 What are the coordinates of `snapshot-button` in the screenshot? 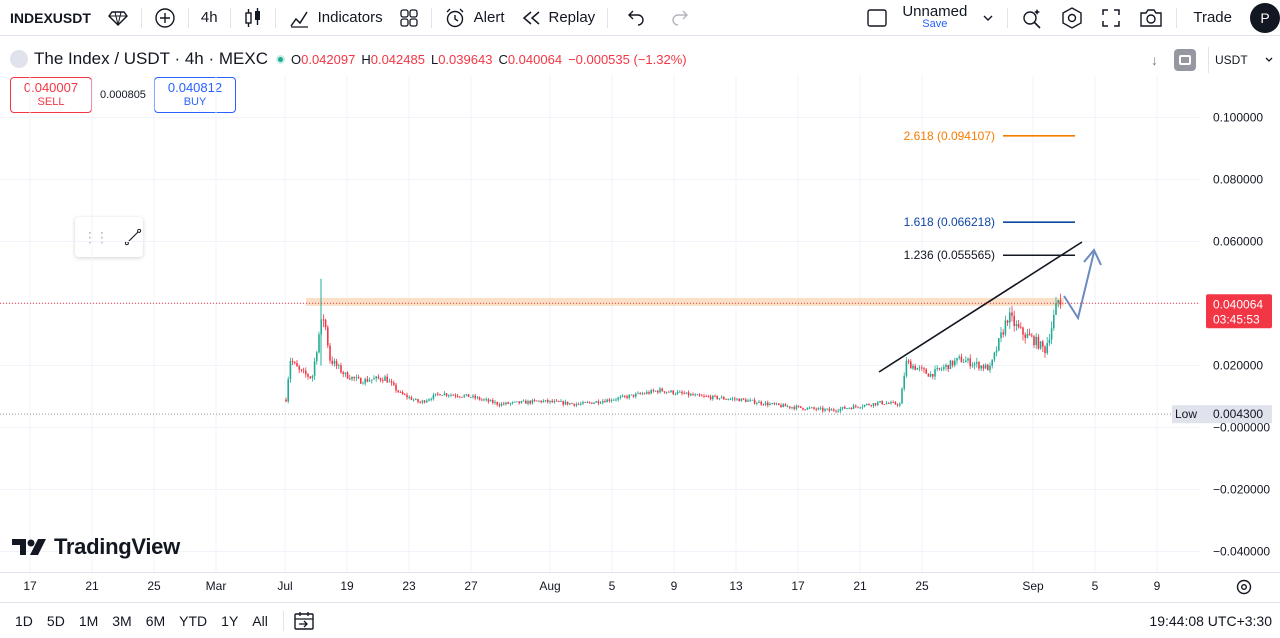 It's located at (1151, 18).